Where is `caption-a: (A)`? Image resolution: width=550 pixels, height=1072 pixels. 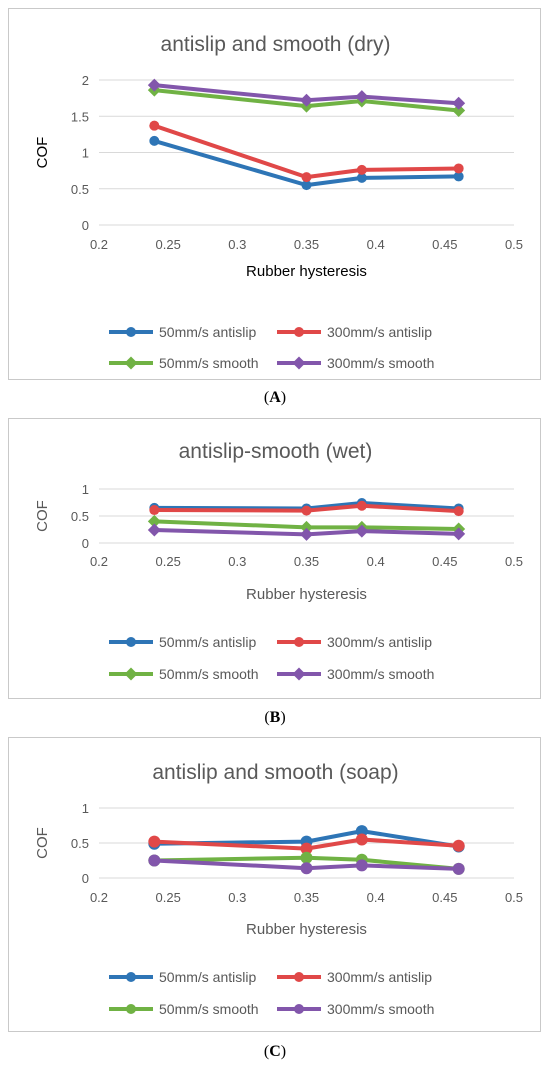
caption-a: (A) is located at coordinates (275, 397).